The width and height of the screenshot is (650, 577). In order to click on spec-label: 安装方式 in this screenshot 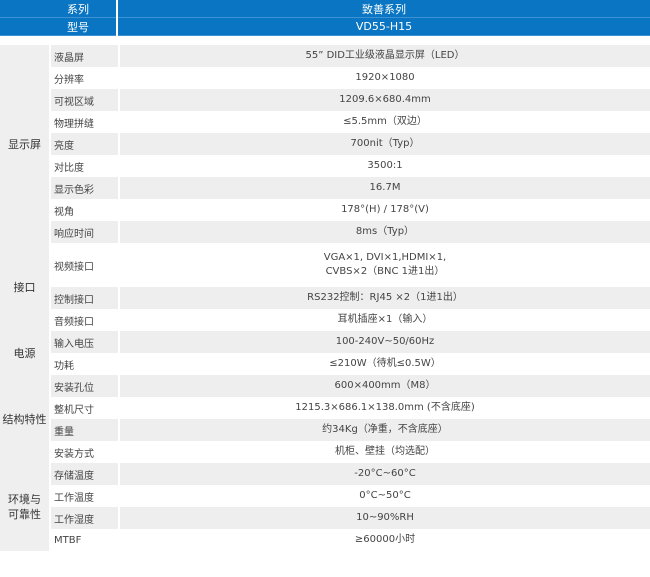, I will do `click(85, 452)`.